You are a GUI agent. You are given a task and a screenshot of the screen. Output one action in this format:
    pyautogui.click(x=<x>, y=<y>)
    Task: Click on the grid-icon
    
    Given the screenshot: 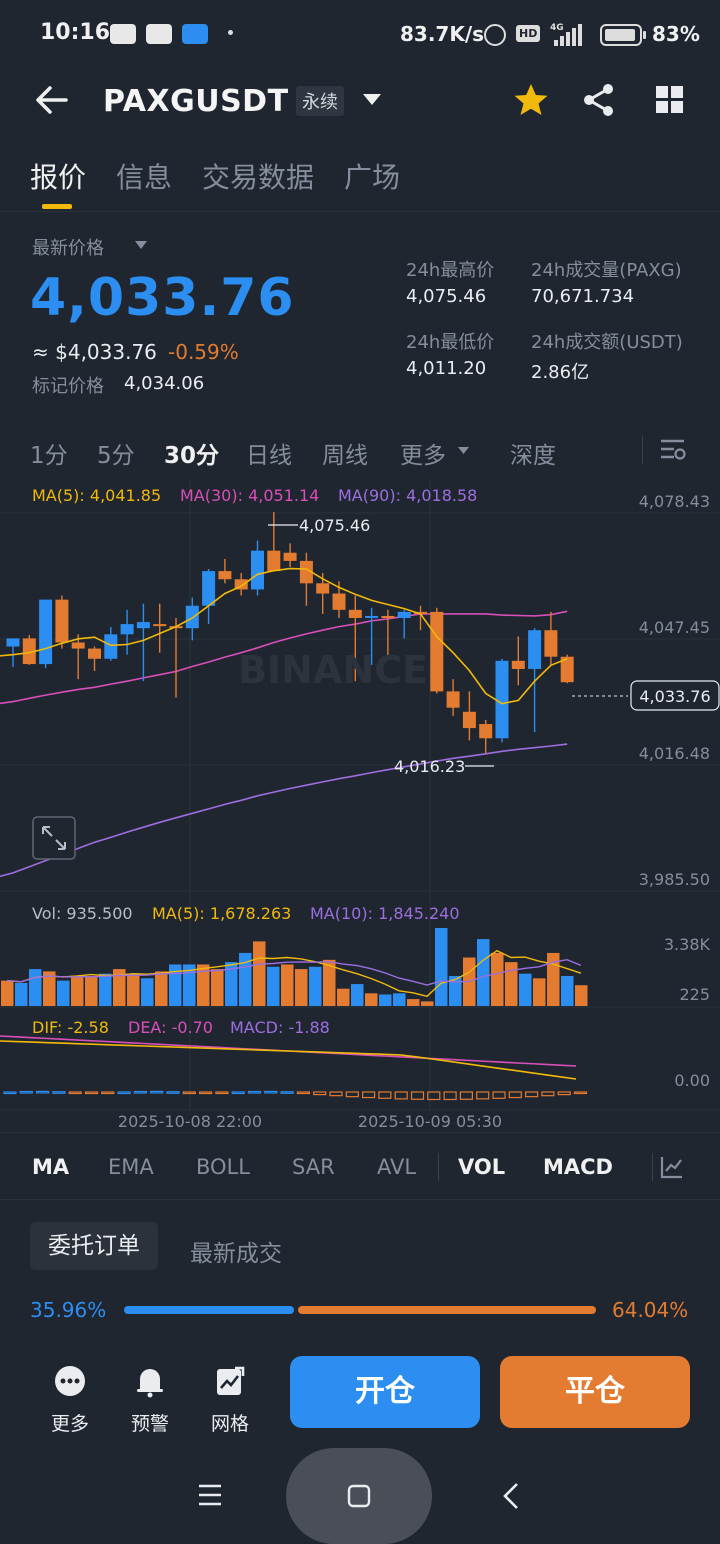 What is the action you would take?
    pyautogui.click(x=670, y=100)
    